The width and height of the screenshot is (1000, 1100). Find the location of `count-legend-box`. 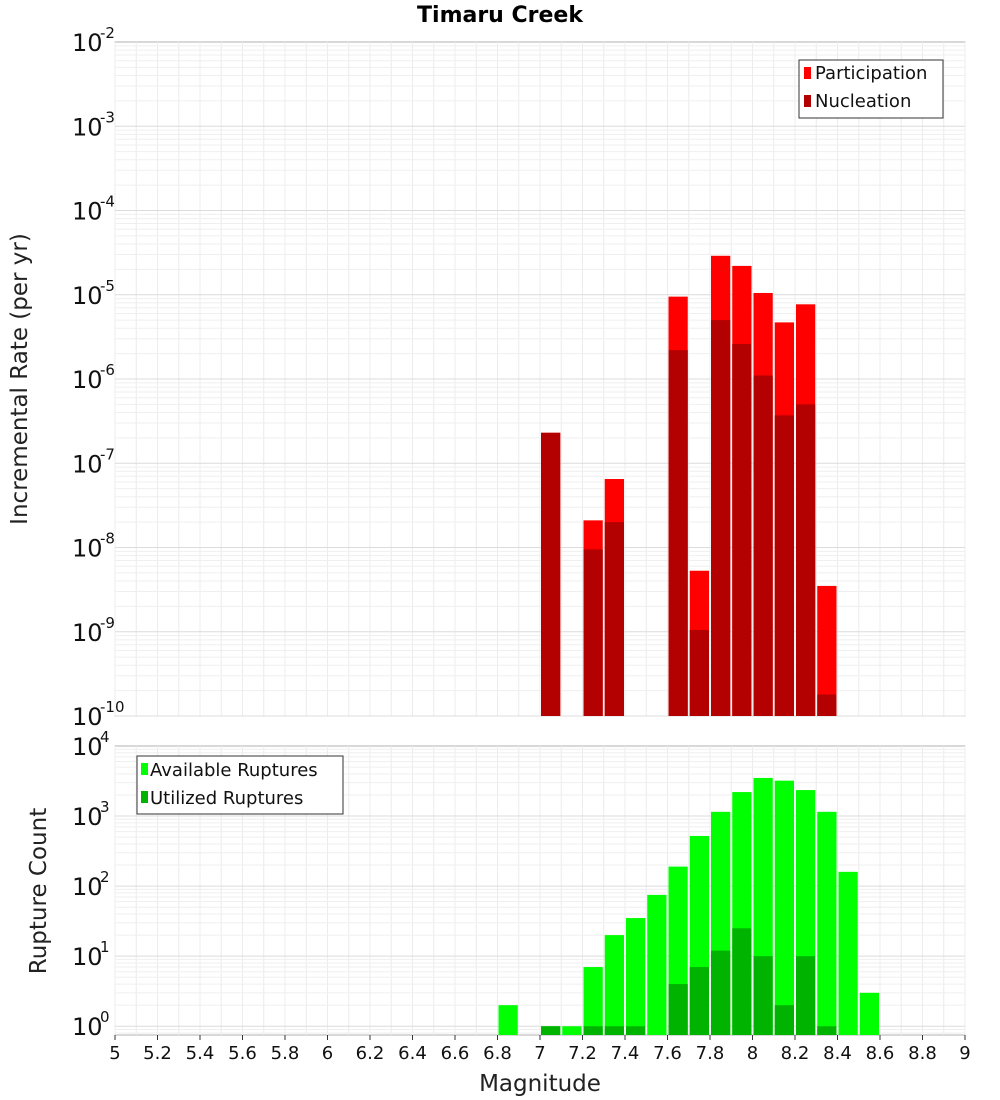

count-legend-box is located at coordinates (240, 785).